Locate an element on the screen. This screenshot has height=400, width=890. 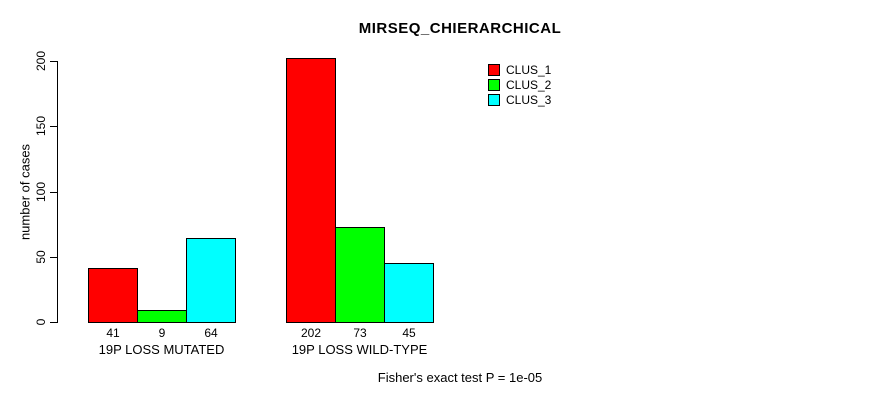
bar-value-label: 64 is located at coordinates (211, 333).